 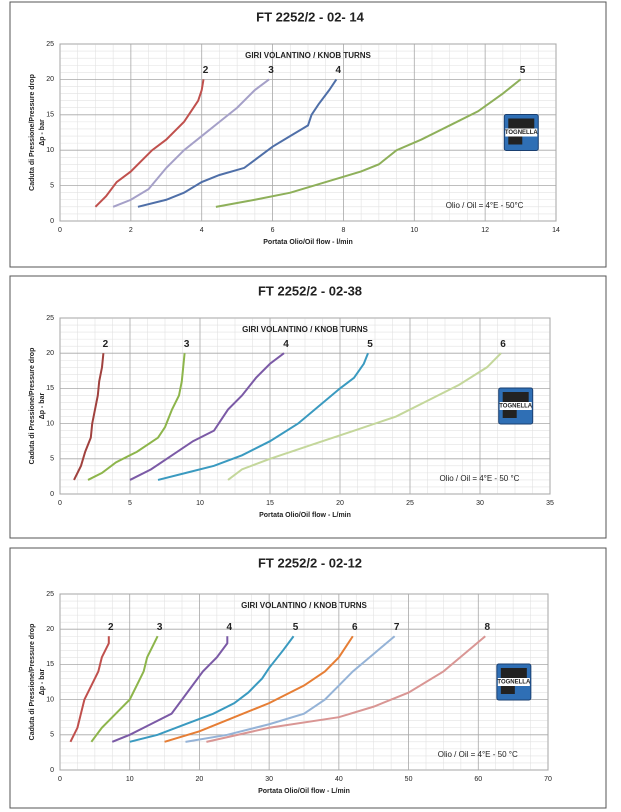 I want to click on chart-title: FT 2252/2 - 02- 14, so click(x=310, y=16).